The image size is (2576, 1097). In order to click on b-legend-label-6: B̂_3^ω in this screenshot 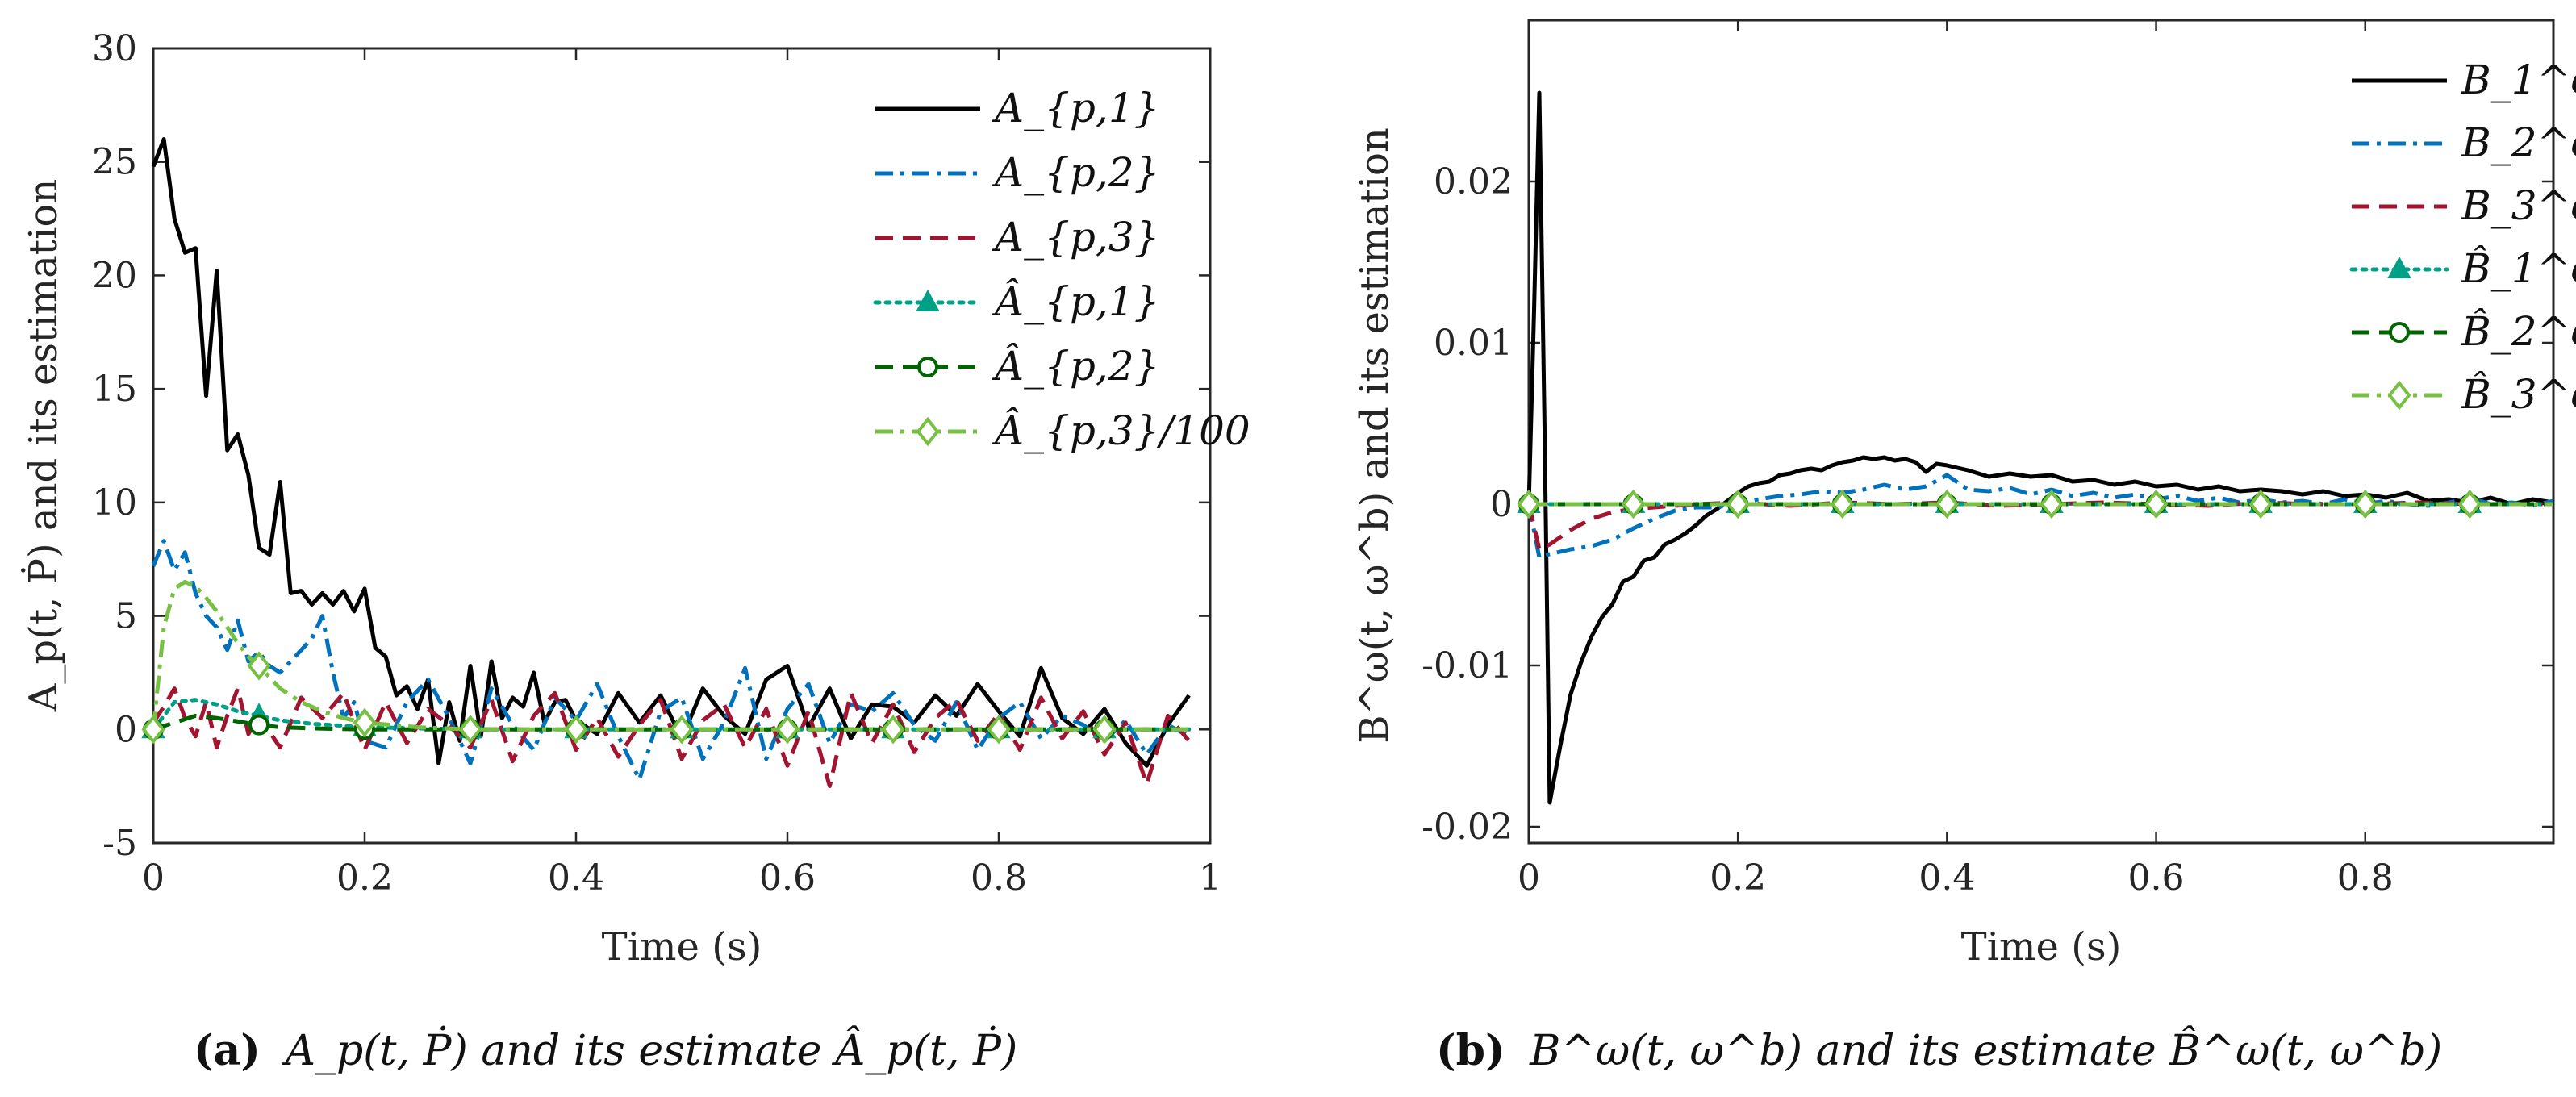, I will do `click(2519, 394)`.